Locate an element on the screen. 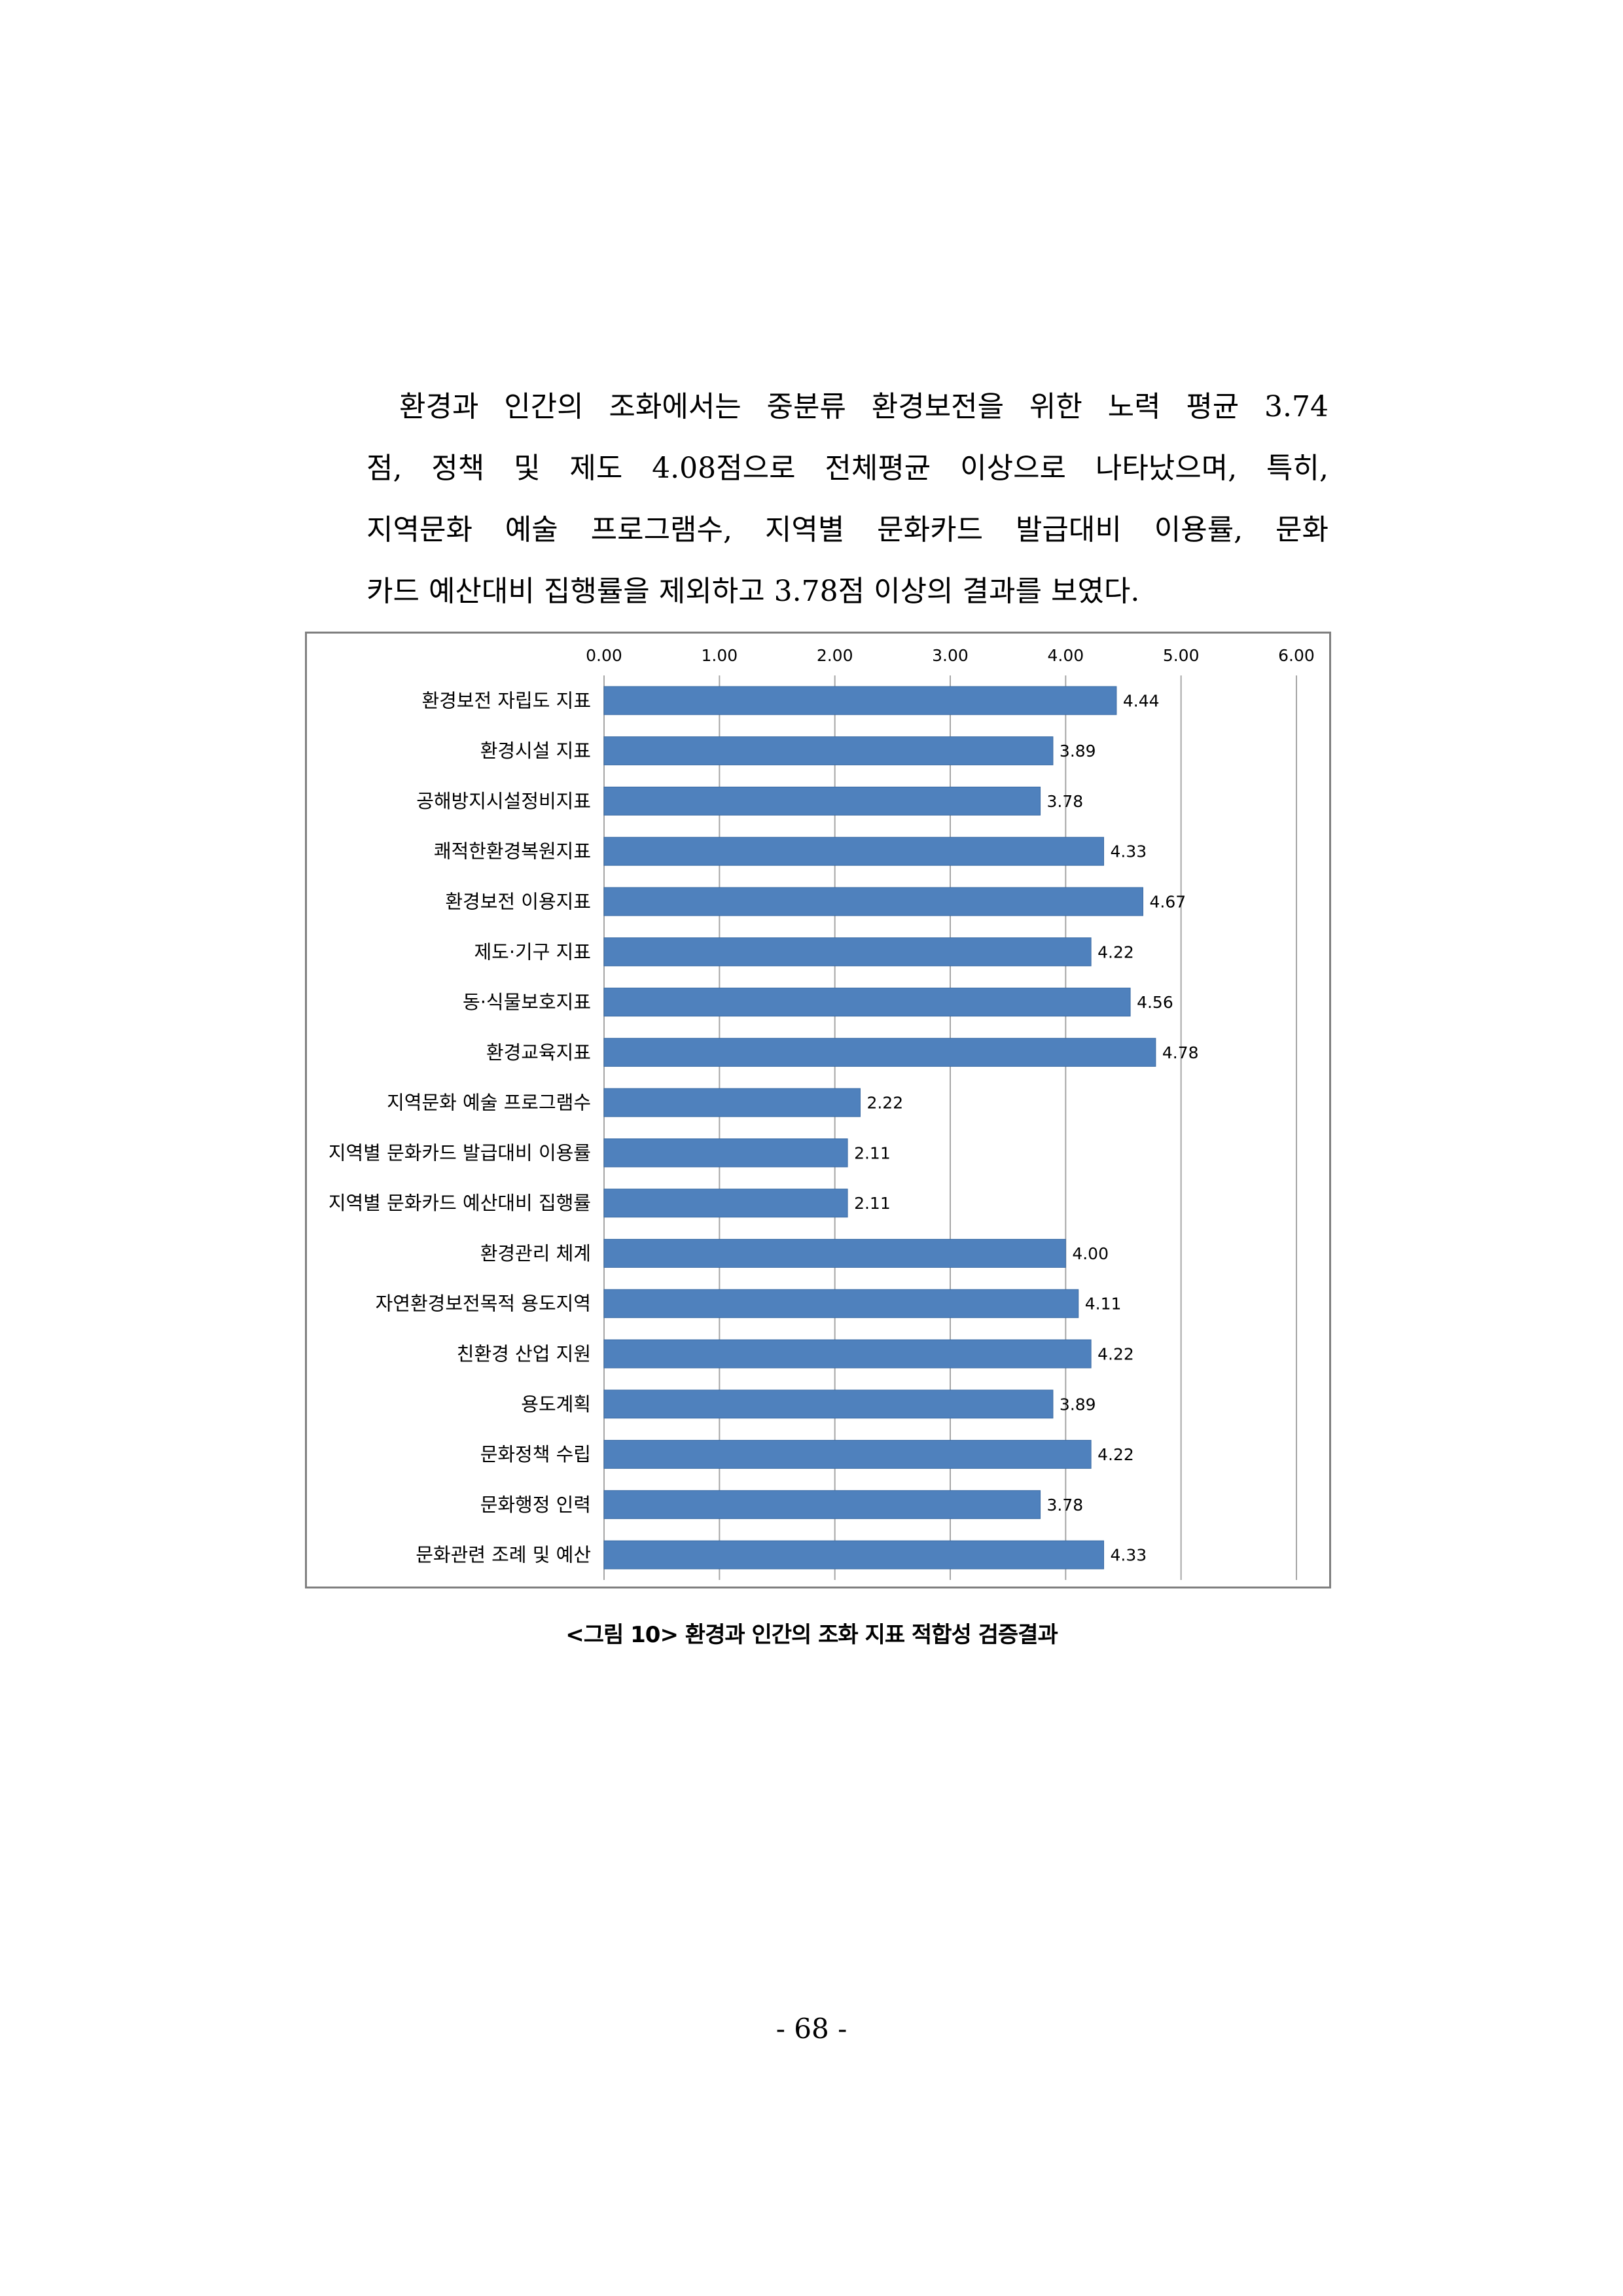 The height and width of the screenshot is (2296, 1623). paragraph-line: 지역문화 예술 프로그램수, 지역별 문화카드 발급대비 이용률, 문화 is located at coordinates (847, 530).